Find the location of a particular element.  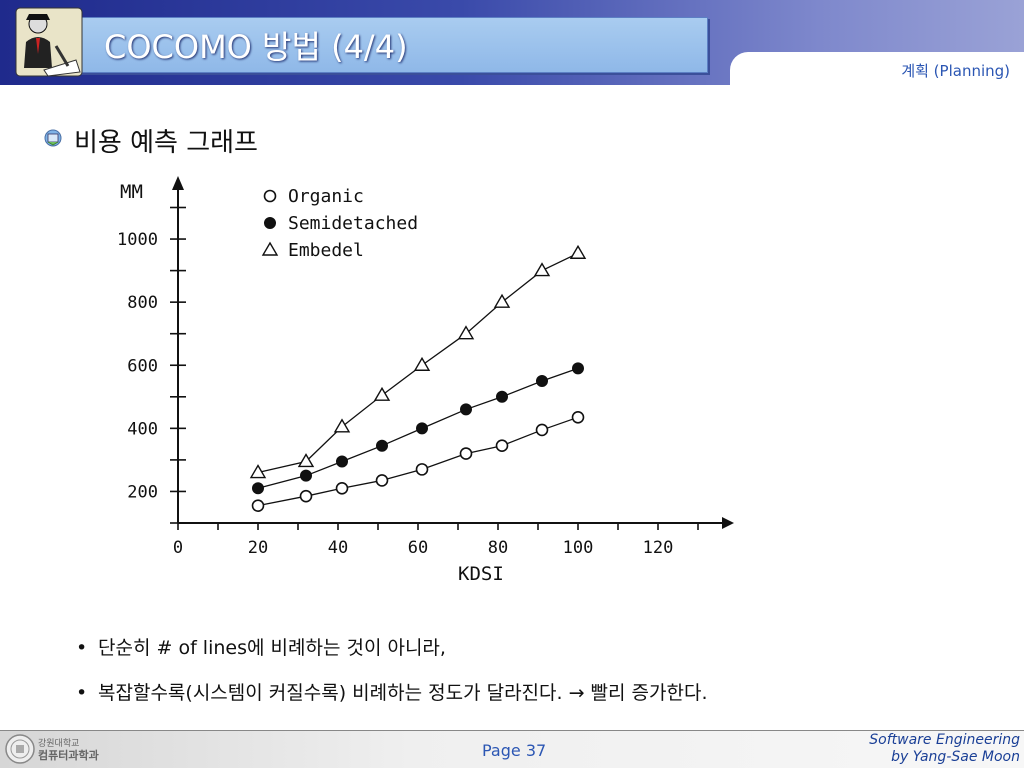

legend-label-organic: Organic is located at coordinates (326, 196).